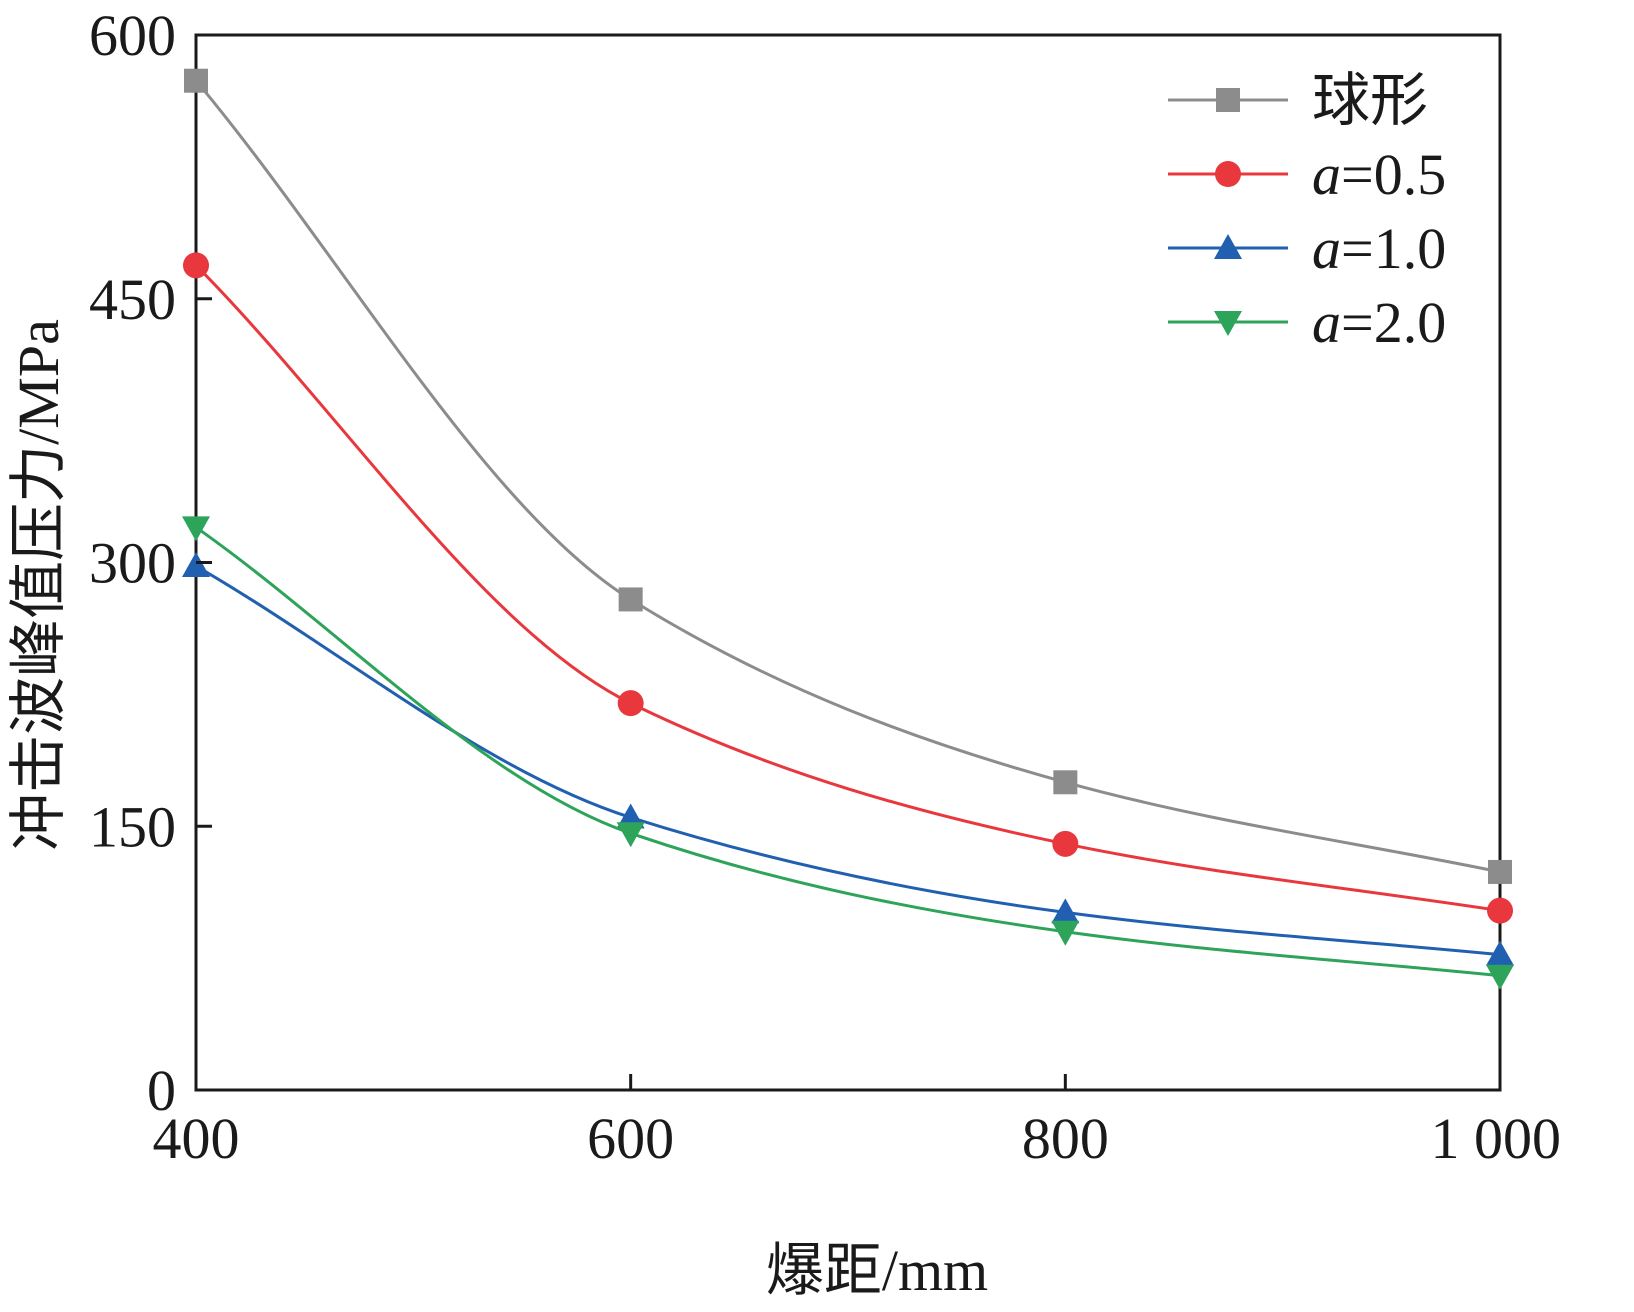  I want to click on y-tick-label: 450, so click(132, 299).